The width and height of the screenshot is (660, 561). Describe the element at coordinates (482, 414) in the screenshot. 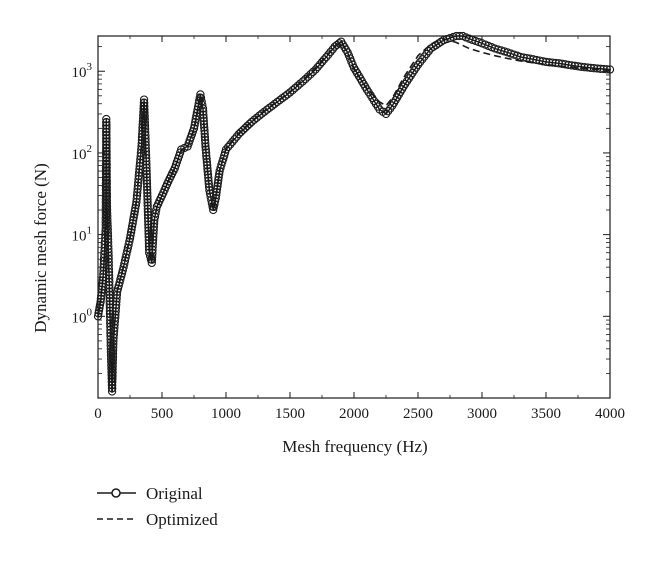

I see `x-tick-label: 3000` at that location.